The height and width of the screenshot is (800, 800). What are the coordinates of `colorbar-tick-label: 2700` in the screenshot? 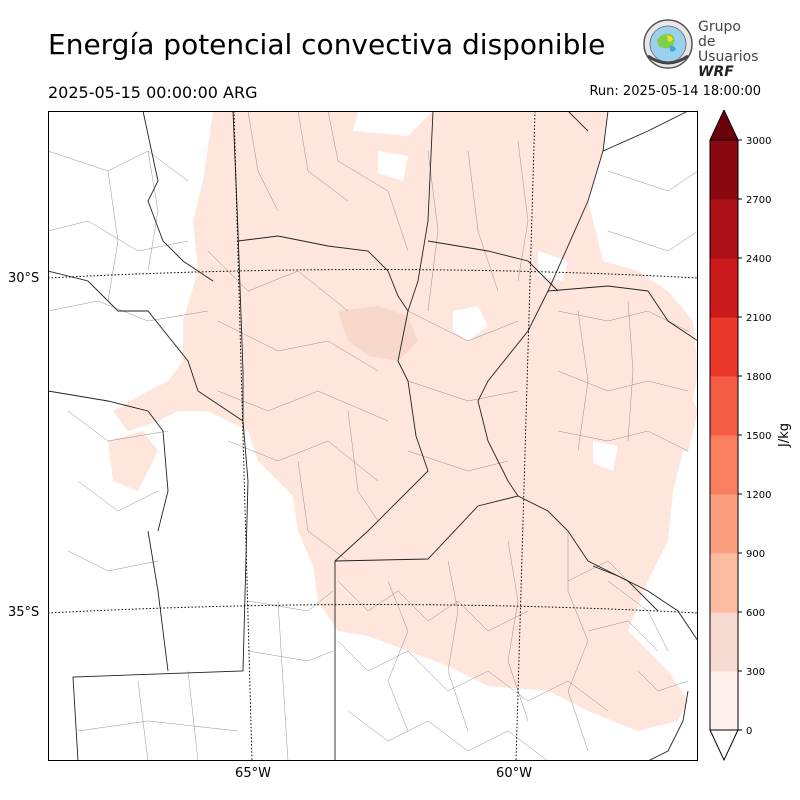 It's located at (758, 200).